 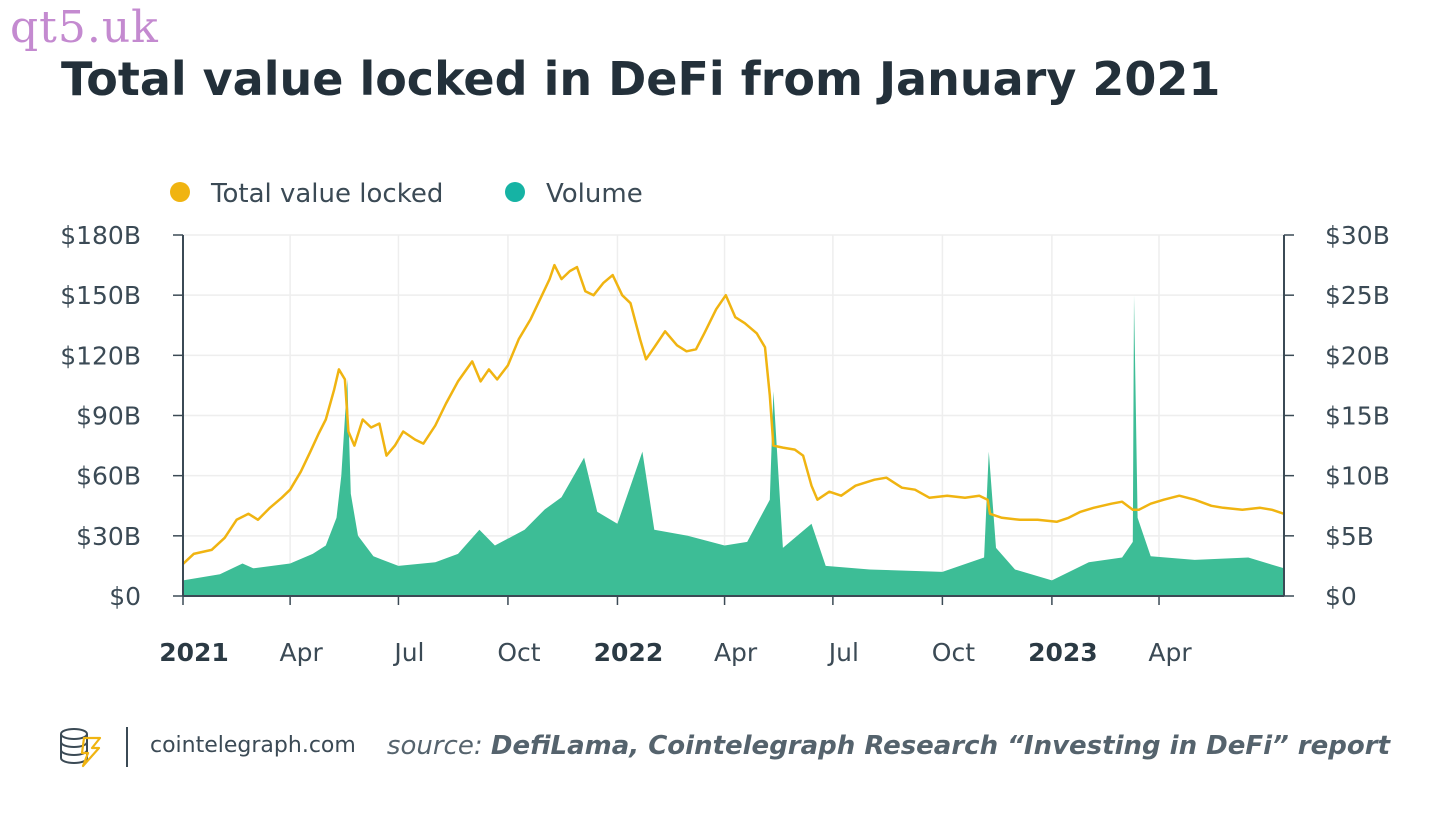 I want to click on y-left-tick-label: $60B, so click(x=108, y=476).